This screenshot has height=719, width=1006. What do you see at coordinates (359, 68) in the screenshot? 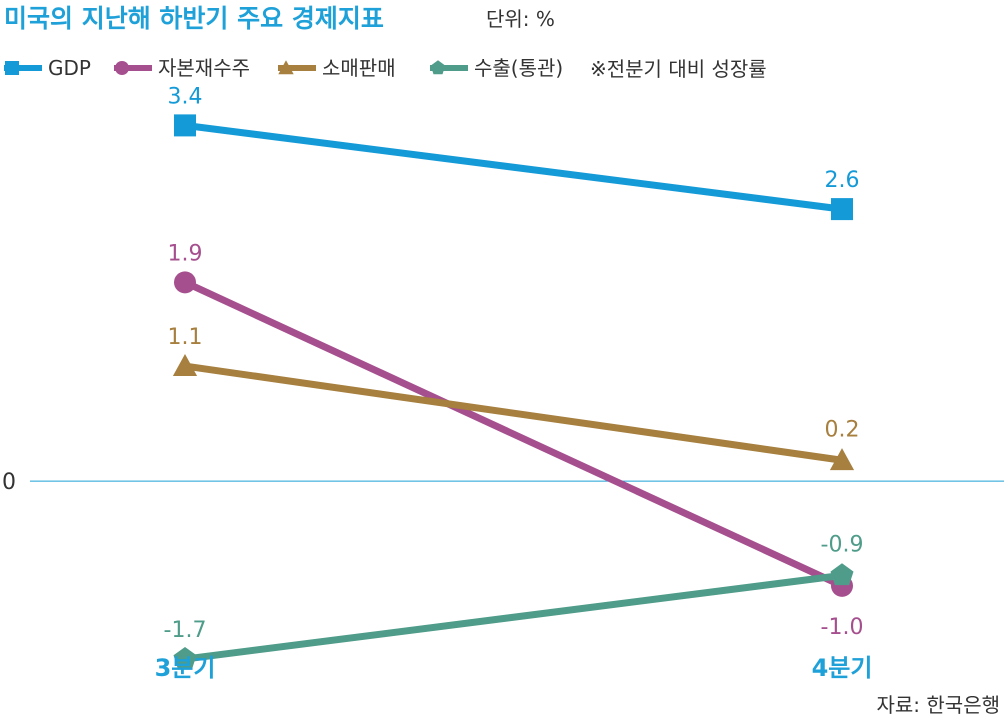
I see `legend-label-retail_sales: 소매판매` at bounding box center [359, 68].